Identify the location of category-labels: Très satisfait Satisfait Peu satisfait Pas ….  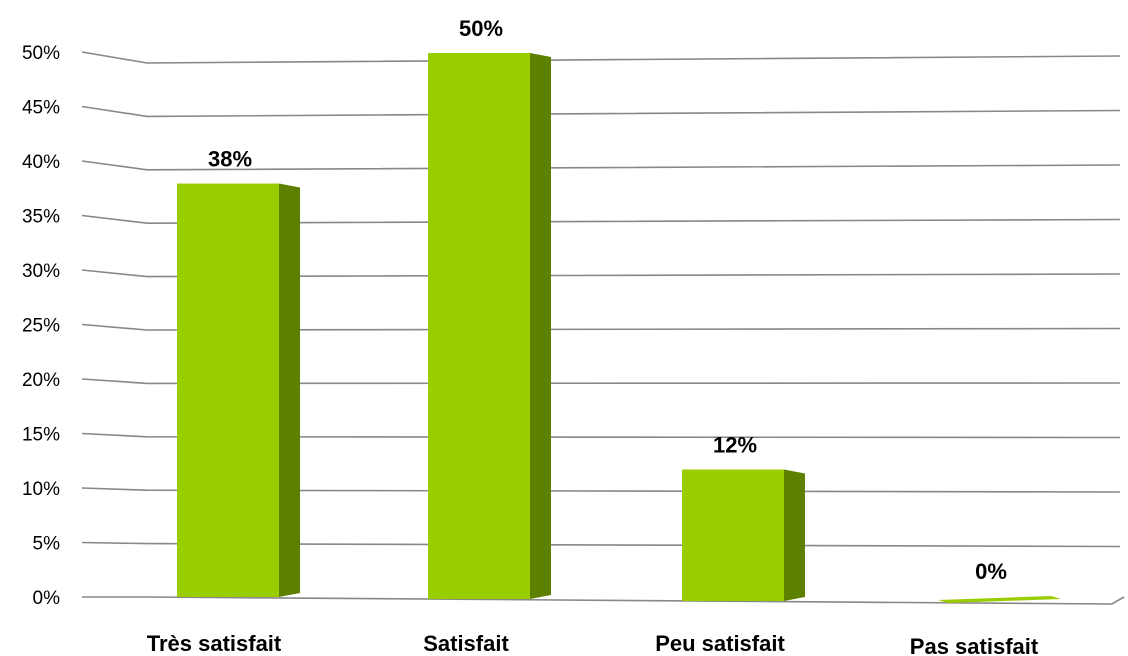
(593, 643).